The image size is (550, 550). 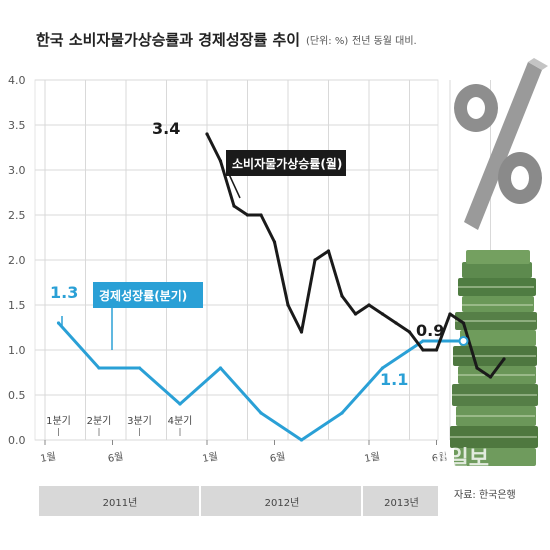 I want to click on year-label: 2012년, so click(x=282, y=503).